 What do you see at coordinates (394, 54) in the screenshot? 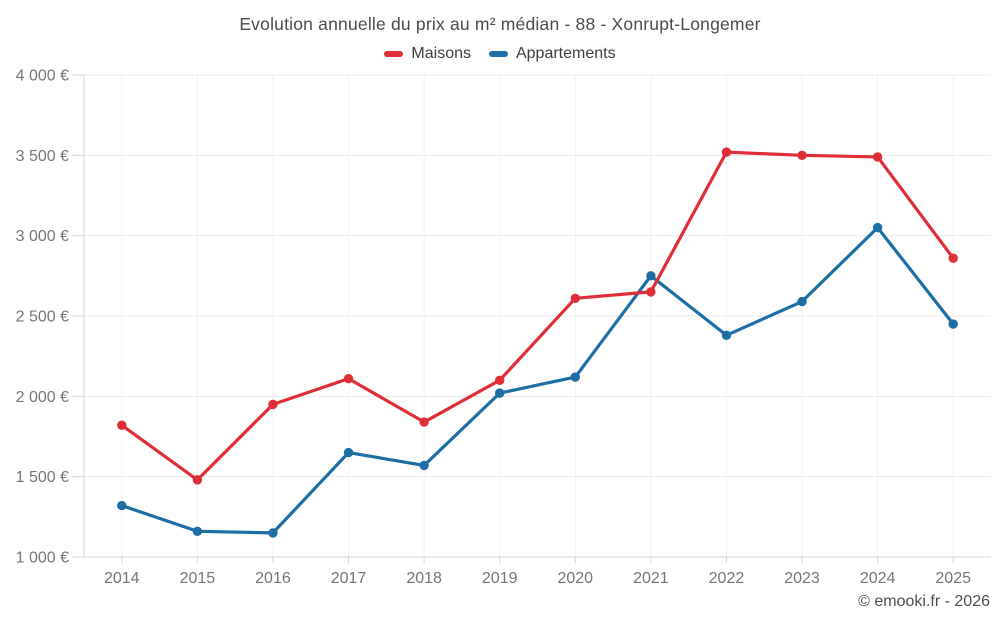
I see `maisons-series-swatch-icon` at bounding box center [394, 54].